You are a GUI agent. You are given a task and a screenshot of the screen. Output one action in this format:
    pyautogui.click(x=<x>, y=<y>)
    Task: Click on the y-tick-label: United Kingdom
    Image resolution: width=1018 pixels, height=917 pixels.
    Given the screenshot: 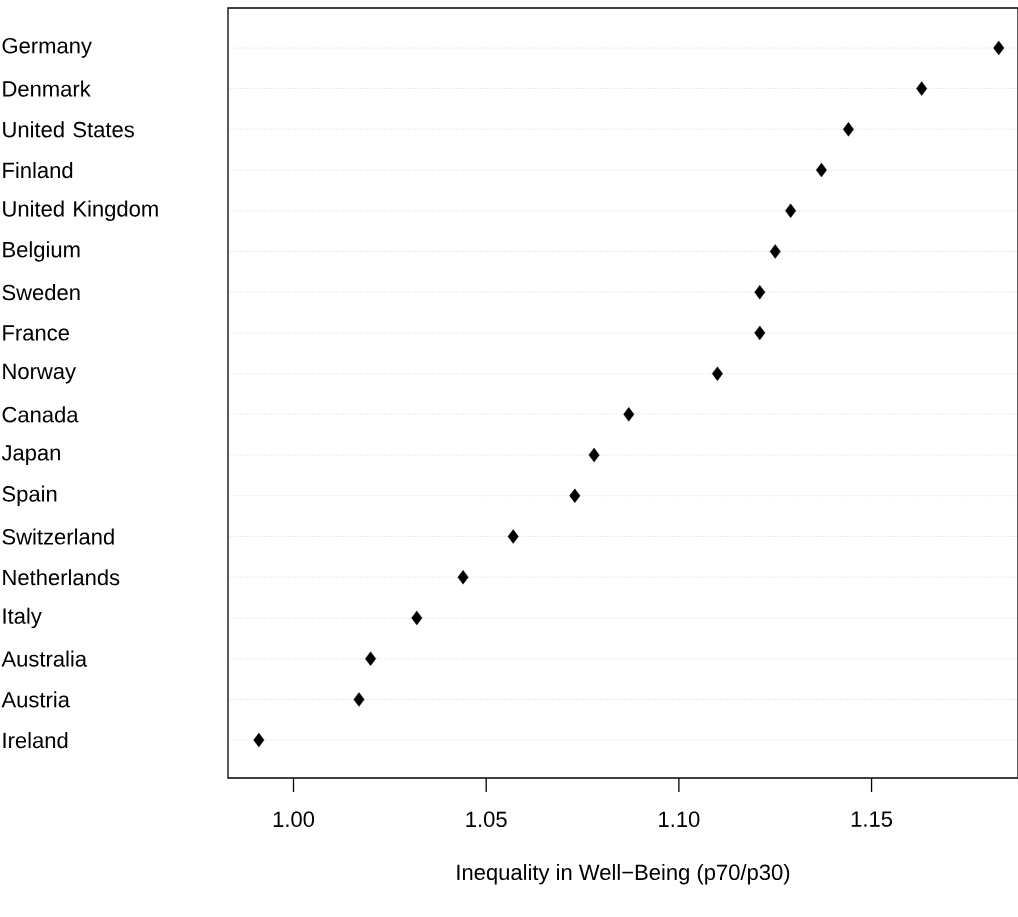 What is the action you would take?
    pyautogui.click(x=80, y=211)
    